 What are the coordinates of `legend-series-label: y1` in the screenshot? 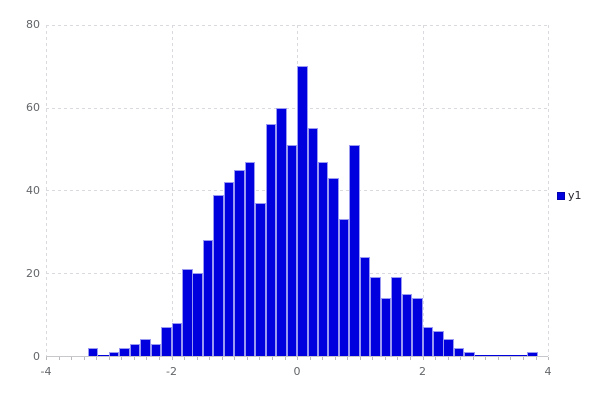 It's located at (575, 195).